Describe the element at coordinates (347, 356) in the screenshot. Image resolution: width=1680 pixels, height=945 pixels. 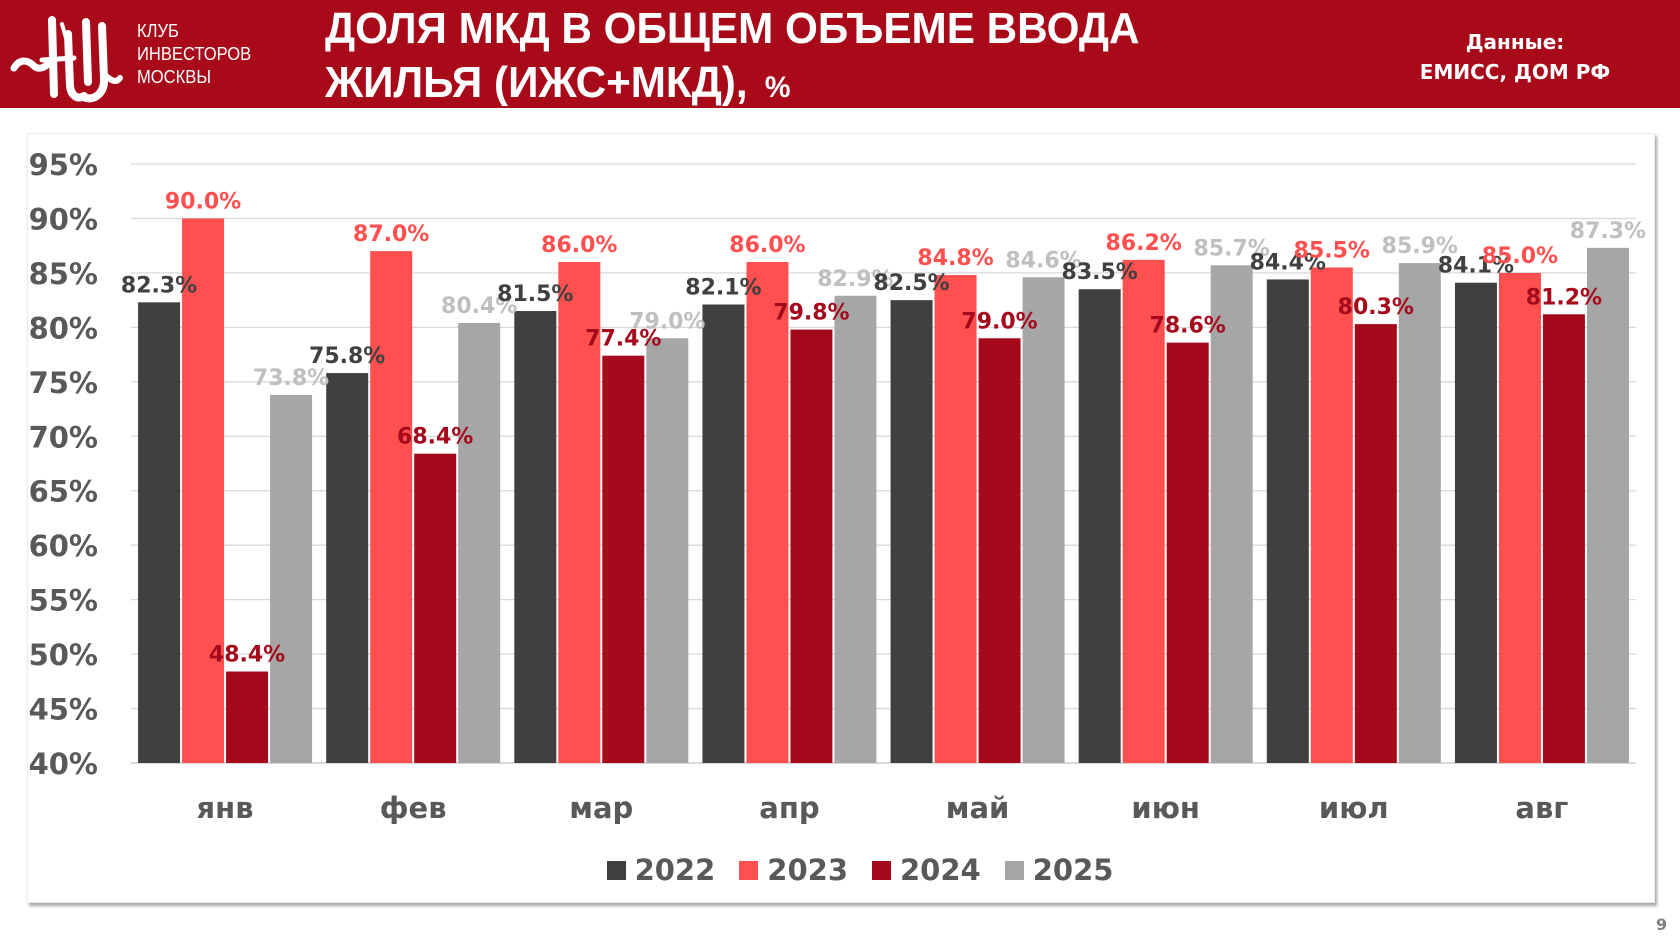
I see `data-label-2022-1: 75.8%` at that location.